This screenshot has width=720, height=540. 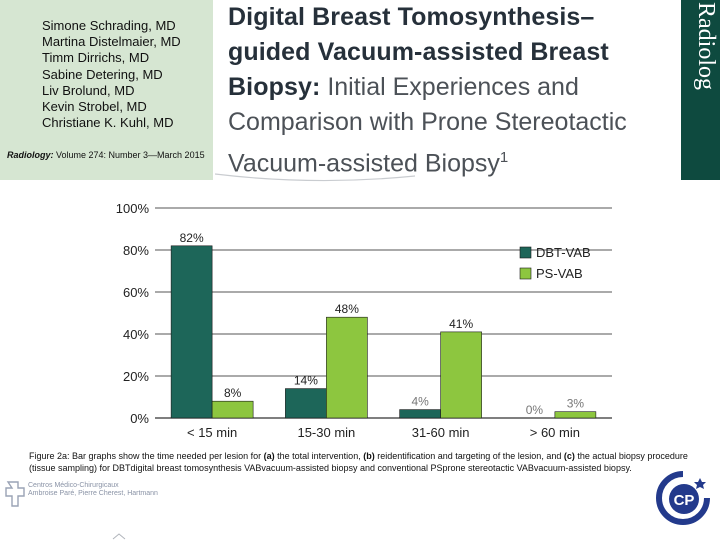 I want to click on title-line-3-light: Initial Experiences and, so click(x=449, y=87).